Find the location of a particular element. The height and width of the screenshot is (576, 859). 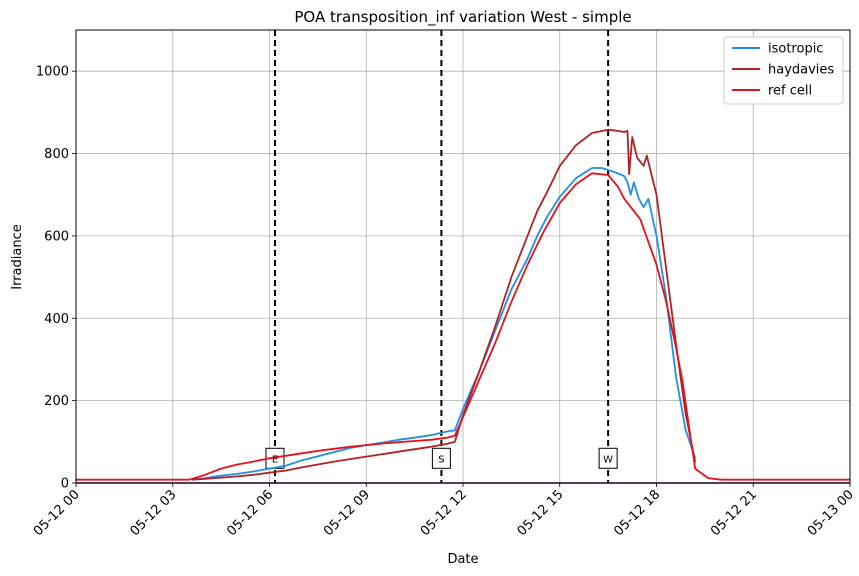

marker-label-W: W is located at coordinates (608, 459).